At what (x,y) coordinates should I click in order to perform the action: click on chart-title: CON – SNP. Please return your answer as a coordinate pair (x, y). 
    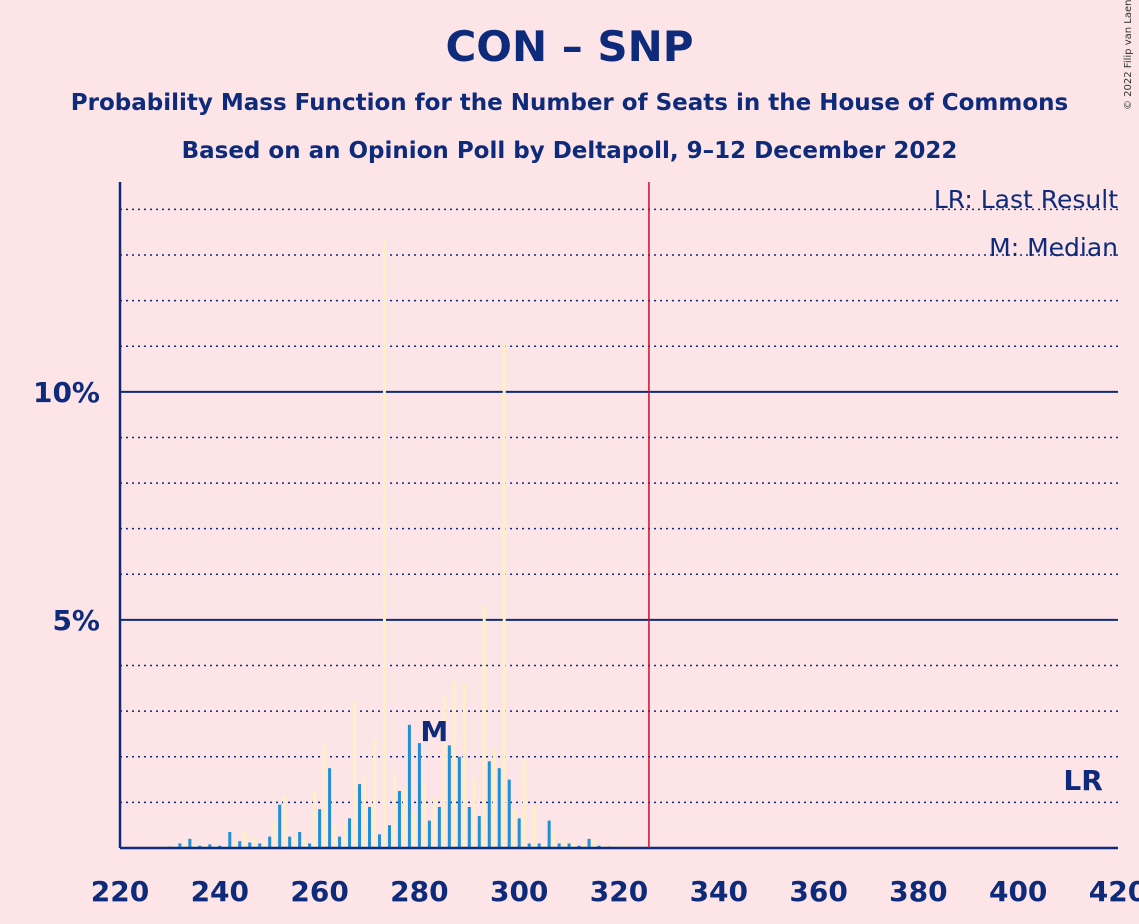
    Looking at the image, I should click on (569, 46).